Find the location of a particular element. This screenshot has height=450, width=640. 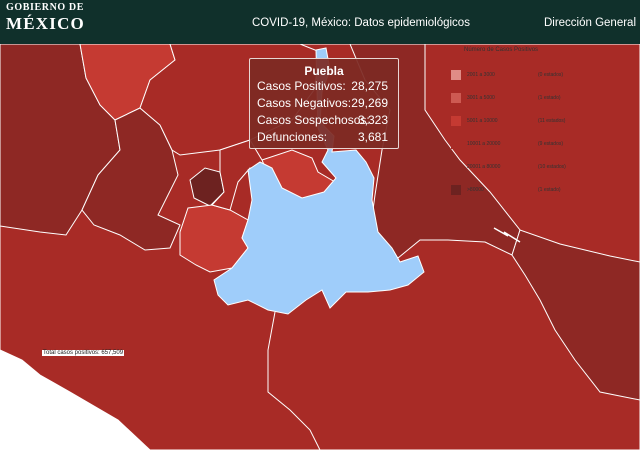

page-title: COVID-19, México: Datos epidemiológicos is located at coordinates (361, 23).